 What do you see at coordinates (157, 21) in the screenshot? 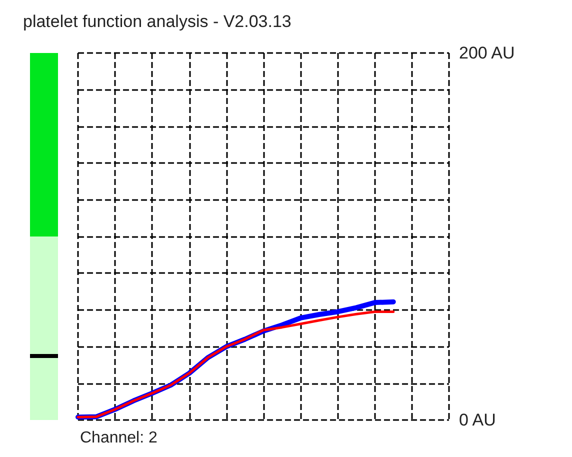
I see `chart-title: platelet function analysis - V2.03.13` at bounding box center [157, 21].